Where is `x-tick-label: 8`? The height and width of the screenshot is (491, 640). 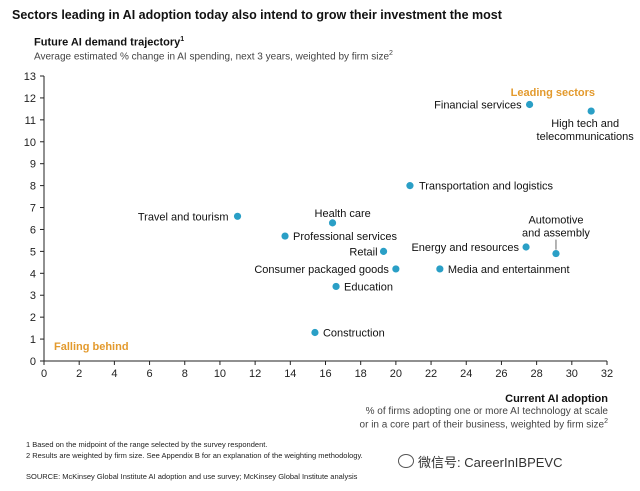
x-tick-label: 8 is located at coordinates (185, 374).